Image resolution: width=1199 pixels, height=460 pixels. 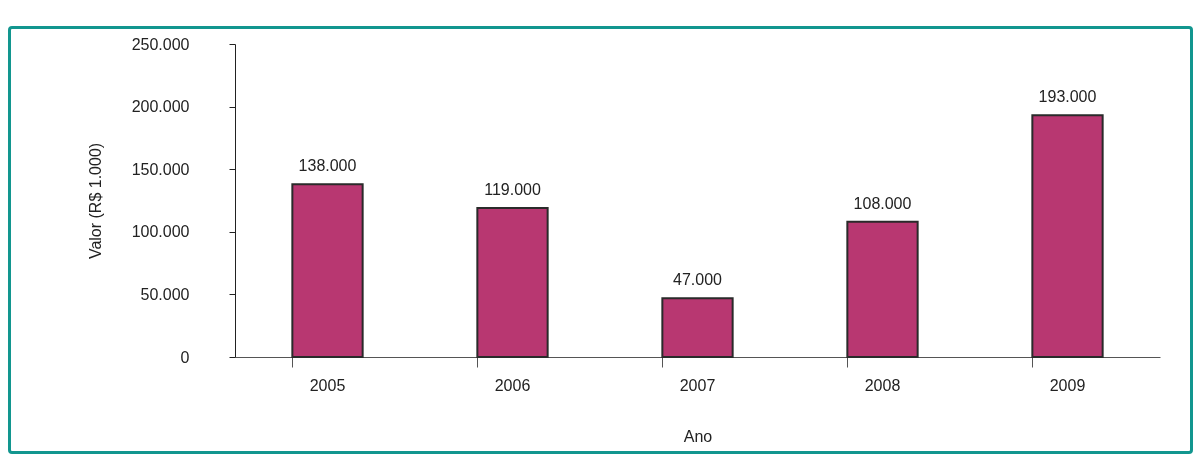 I want to click on x-tick-label: 2008, so click(x=882, y=385).